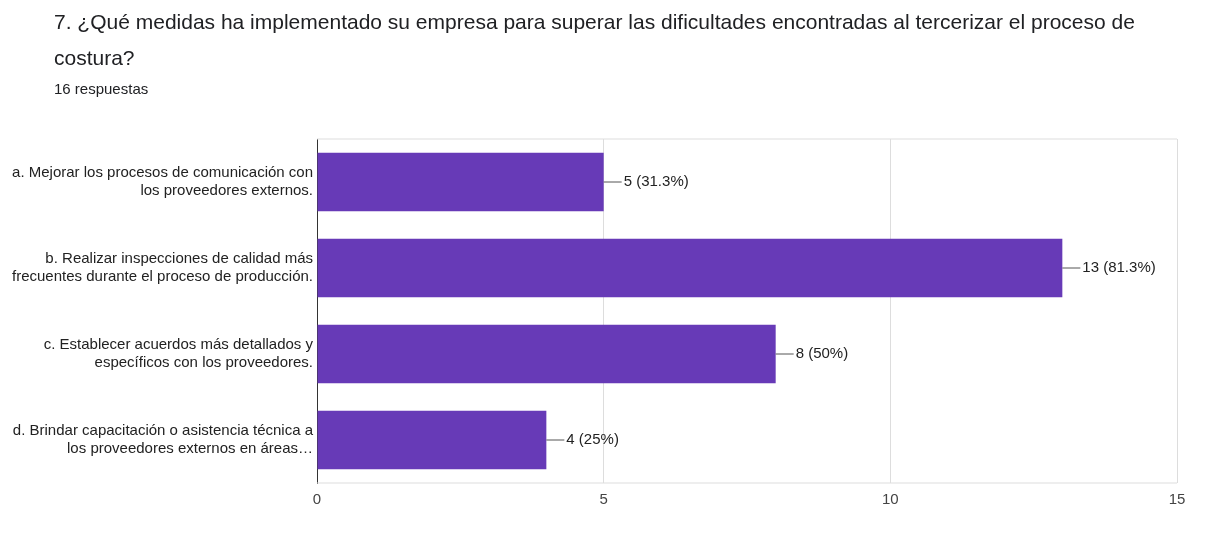 This screenshot has width=1225, height=541. Describe the element at coordinates (317, 499) in the screenshot. I see `x-tick-label: 0` at that location.